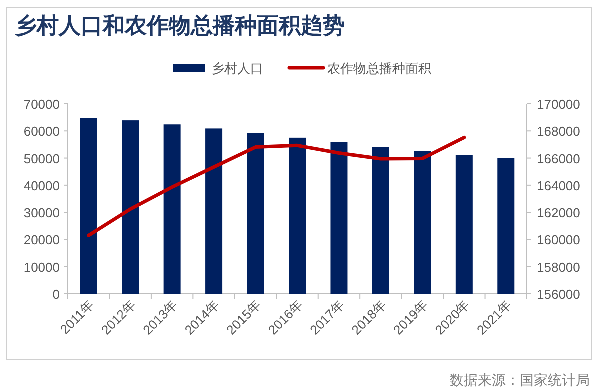  I want to click on y-tick-label: 60000, so click(42, 132).